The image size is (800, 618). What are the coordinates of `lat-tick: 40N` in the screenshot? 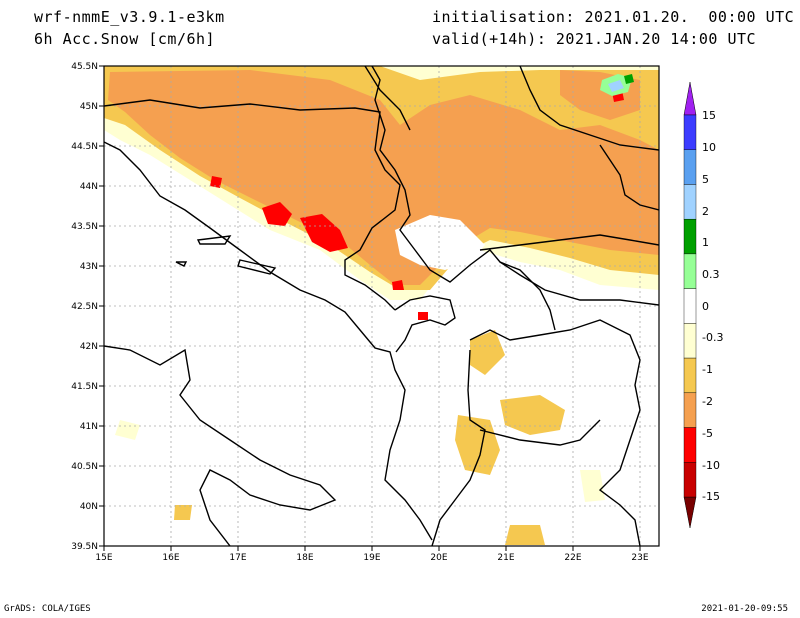 It's located at (89, 507).